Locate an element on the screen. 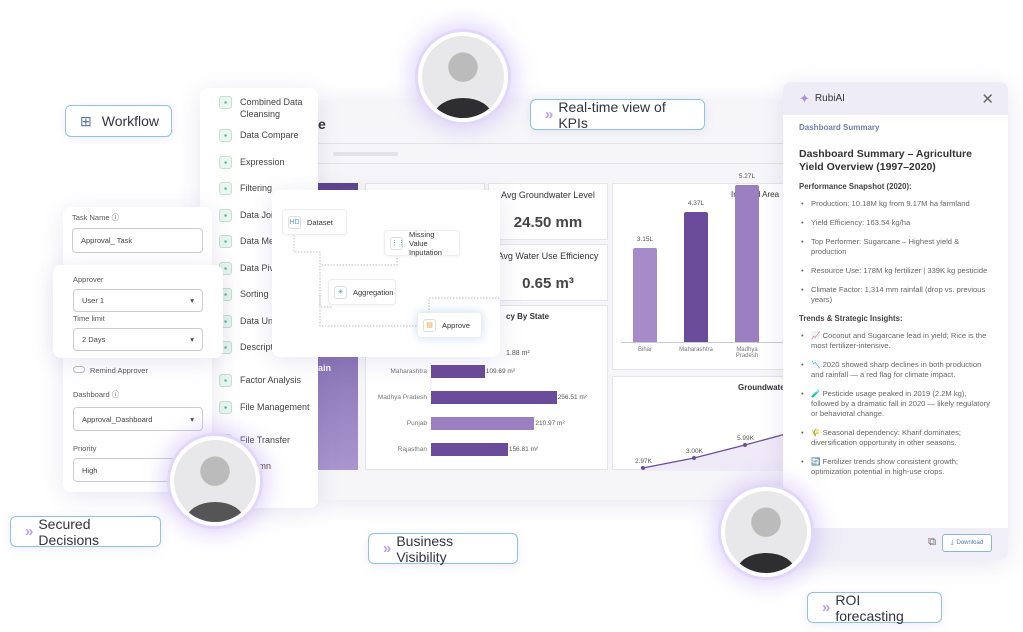 The image size is (1023, 632). node-aggregation: ✳ Aggregation is located at coordinates (362, 292).